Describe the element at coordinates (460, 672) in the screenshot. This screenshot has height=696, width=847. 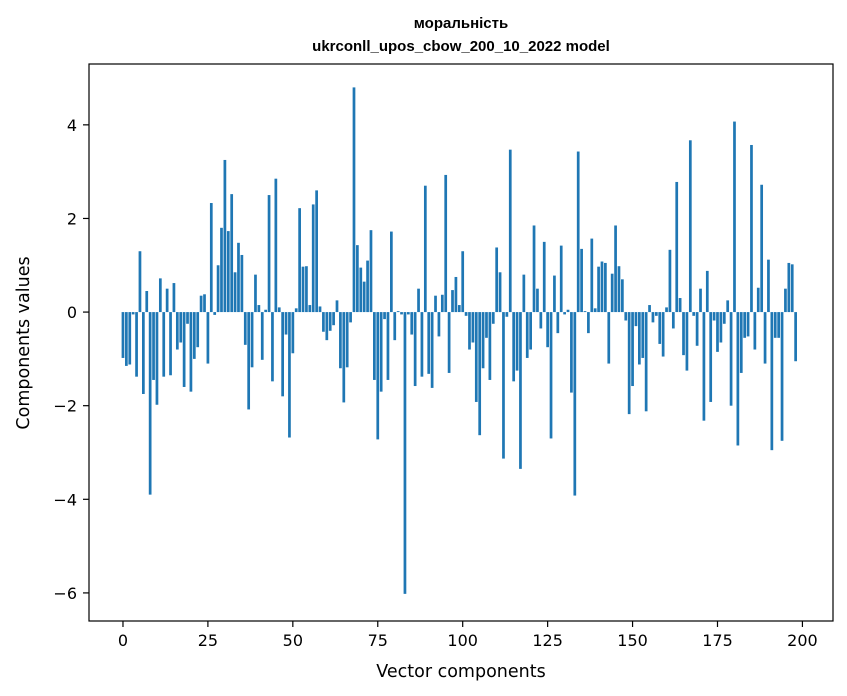
I see `x-axis-label: Vector components` at that location.